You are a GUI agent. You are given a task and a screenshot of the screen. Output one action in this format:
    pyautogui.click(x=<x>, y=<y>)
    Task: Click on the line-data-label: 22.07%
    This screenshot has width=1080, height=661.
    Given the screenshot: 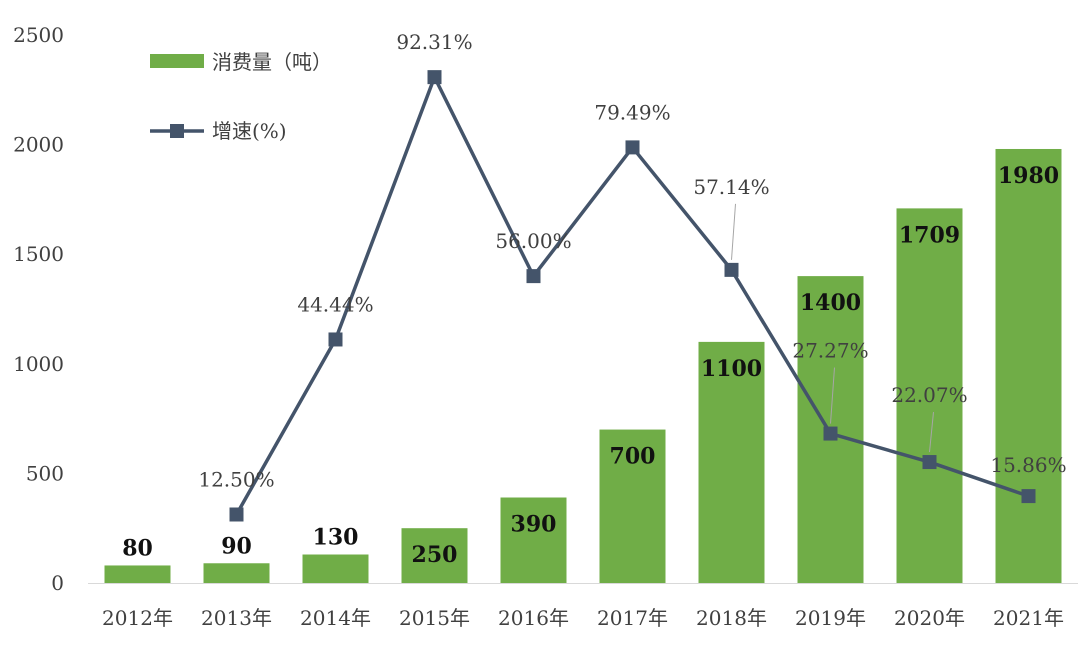 What is the action you would take?
    pyautogui.click(x=929, y=395)
    